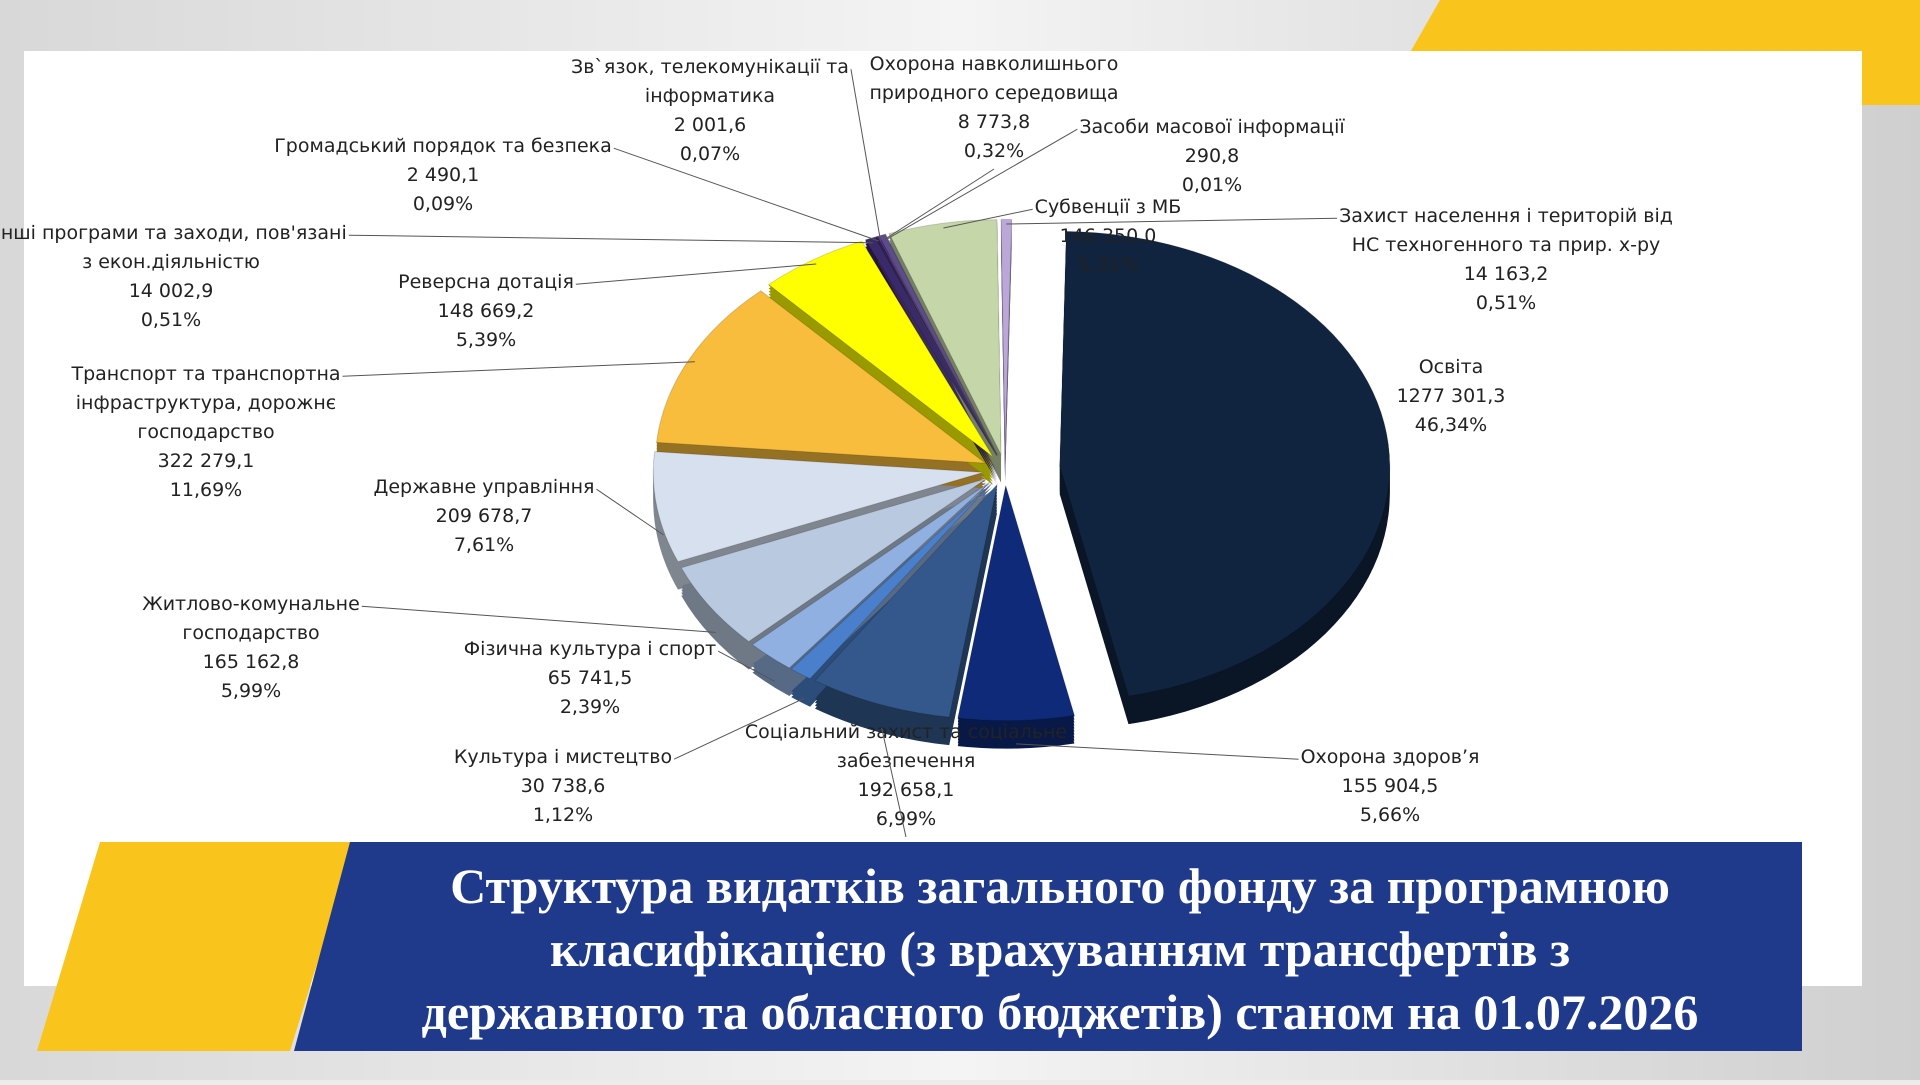 The image size is (1920, 1085). Describe the element at coordinates (1108, 207) in the screenshot. I see `category-label: Субвенції з МБ` at that location.